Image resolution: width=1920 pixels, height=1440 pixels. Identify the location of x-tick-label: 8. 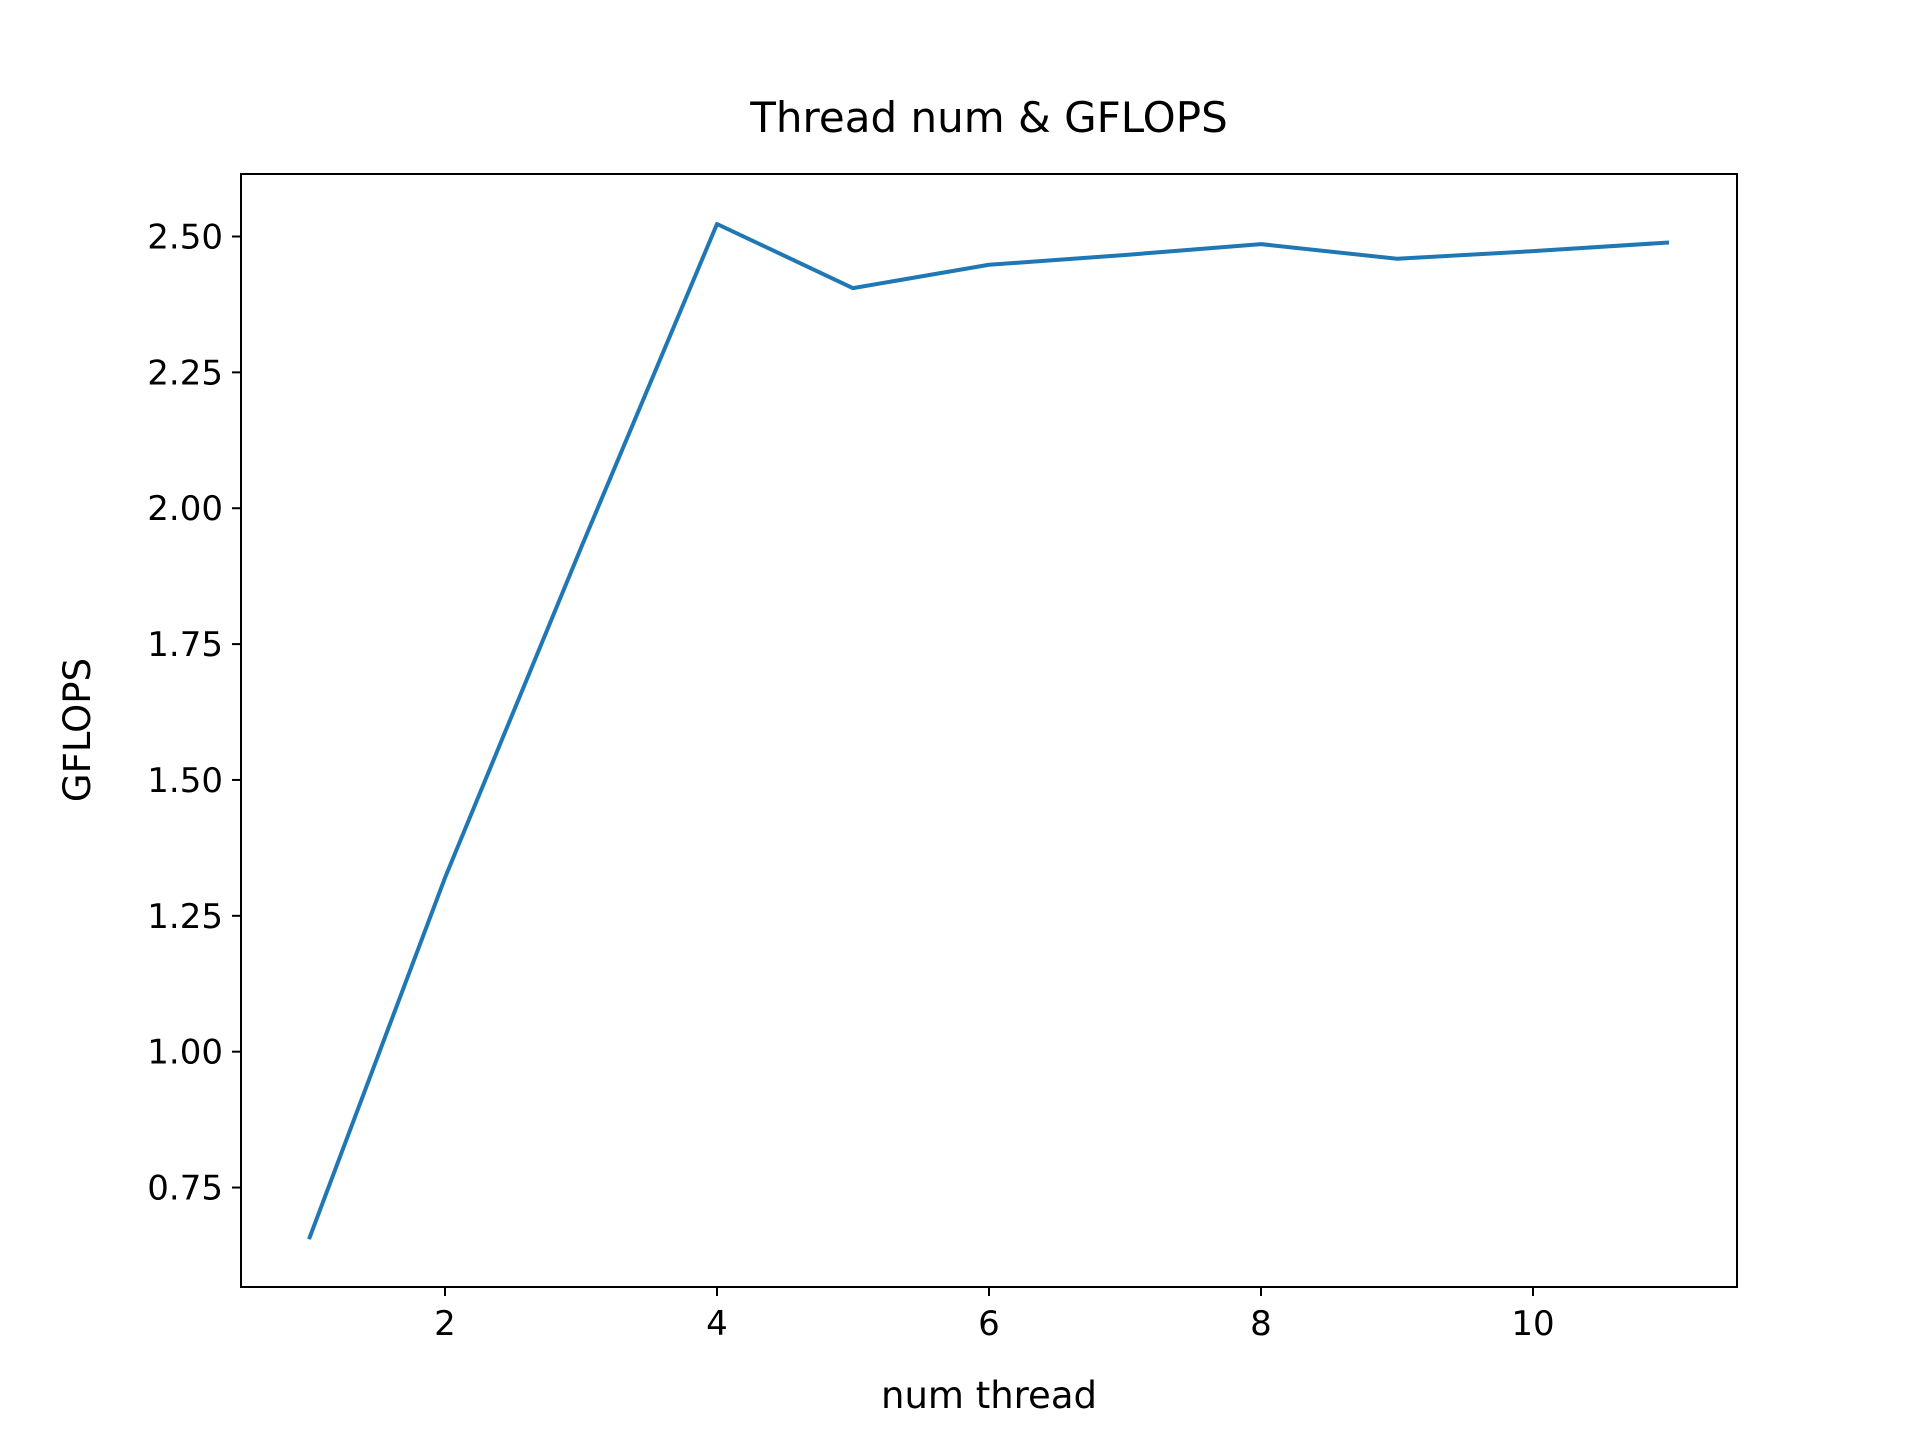
(1261, 1324).